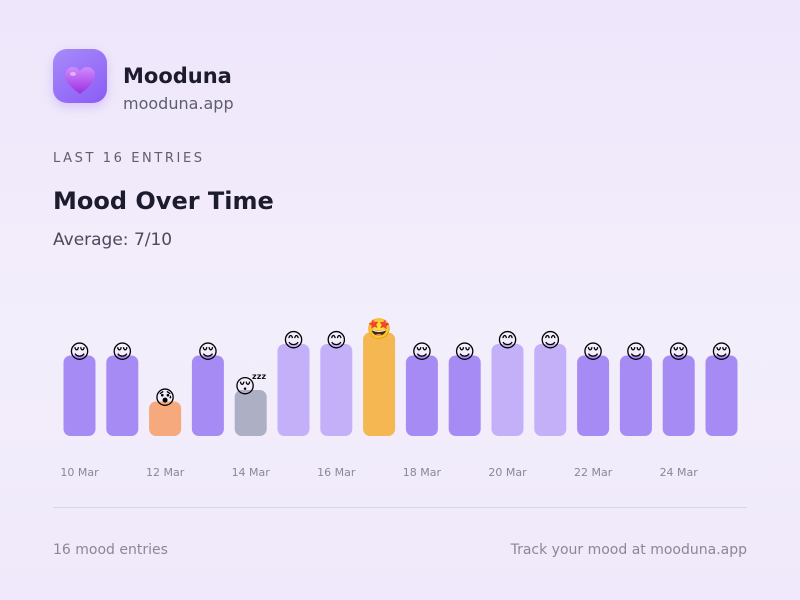 The width and height of the screenshot is (800, 600). What do you see at coordinates (336, 390) in the screenshot?
I see `mood-bar-16-mar` at bounding box center [336, 390].